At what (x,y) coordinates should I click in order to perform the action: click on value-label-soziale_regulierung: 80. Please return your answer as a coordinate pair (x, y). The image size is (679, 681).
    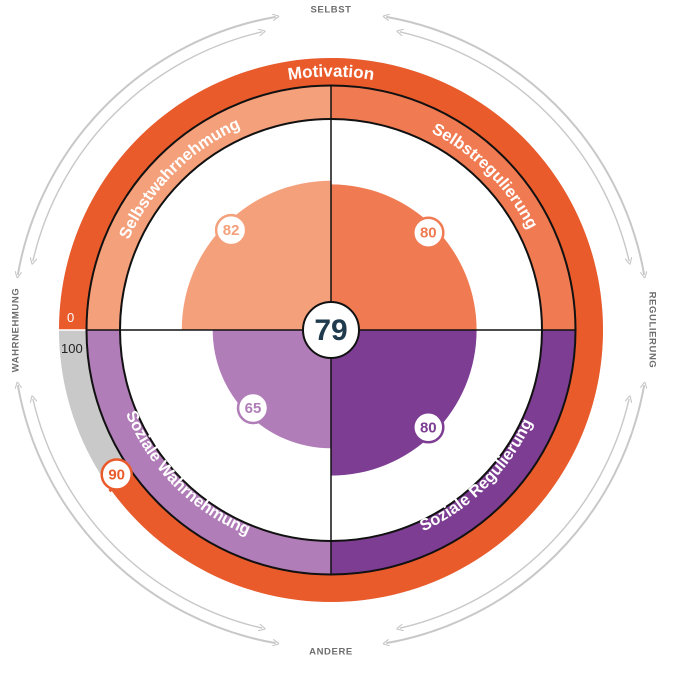
    Looking at the image, I should click on (428, 427).